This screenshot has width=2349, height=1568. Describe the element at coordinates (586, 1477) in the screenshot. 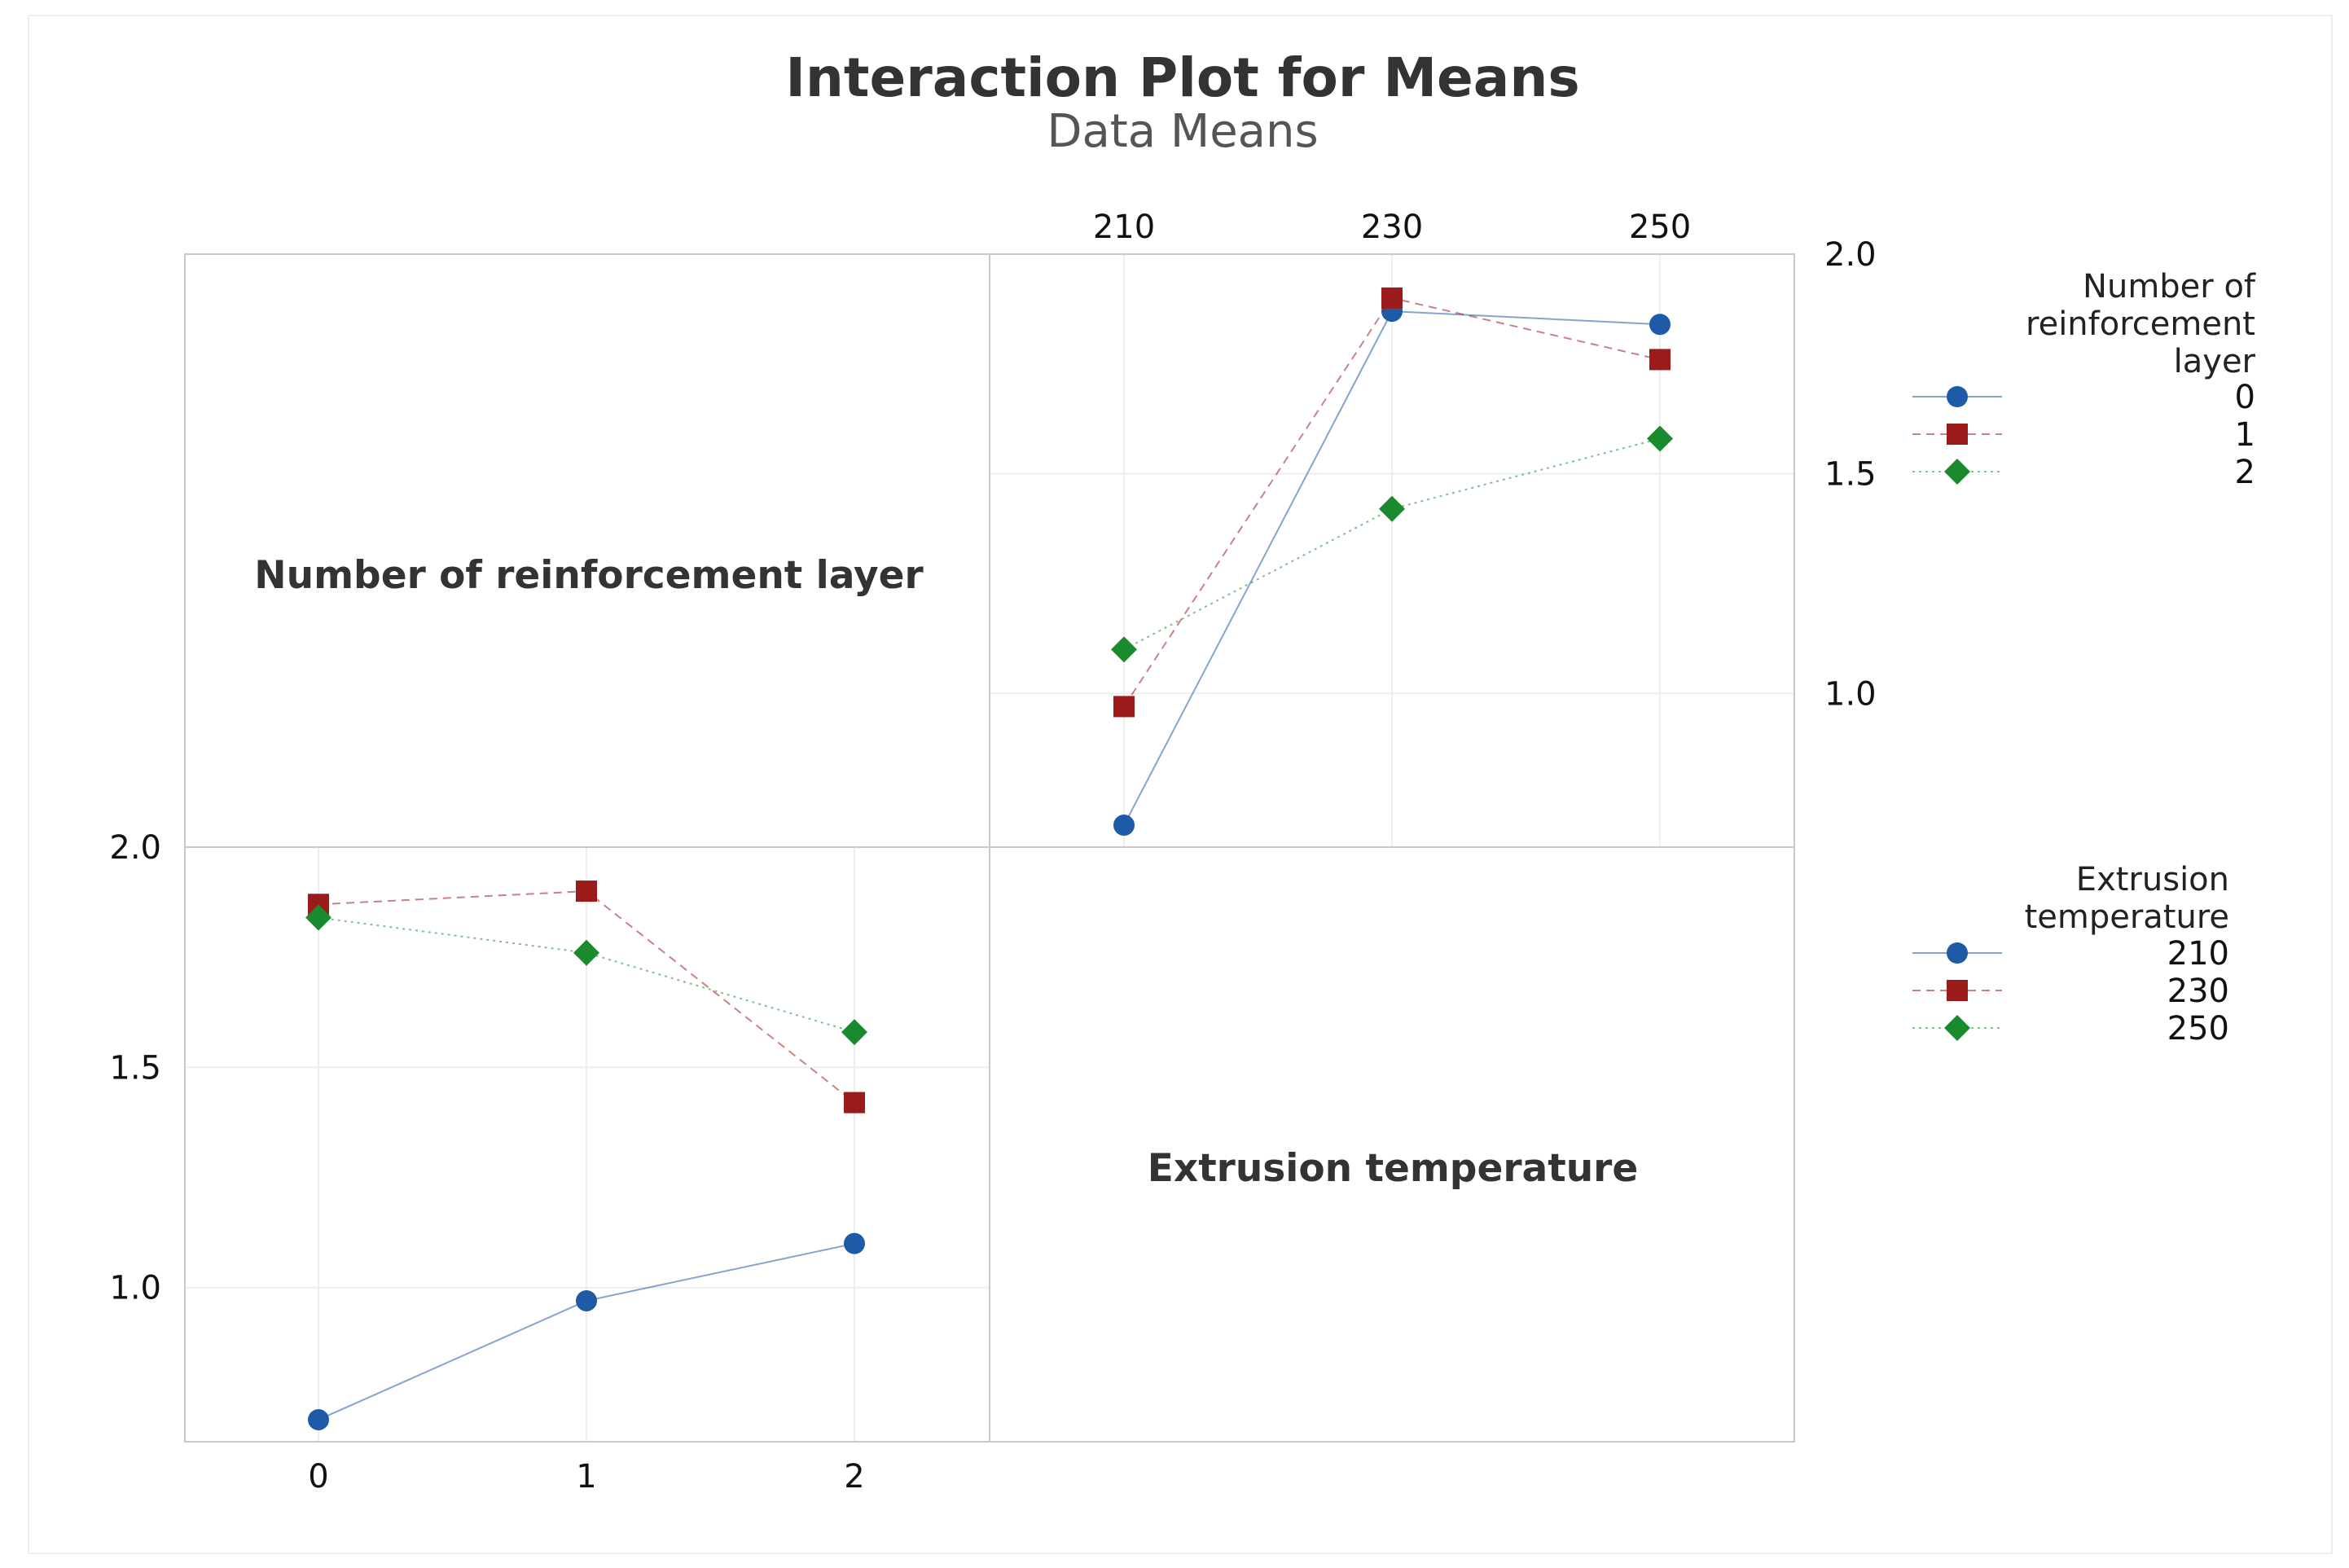

I see `x-tick-label-layers: 1` at that location.